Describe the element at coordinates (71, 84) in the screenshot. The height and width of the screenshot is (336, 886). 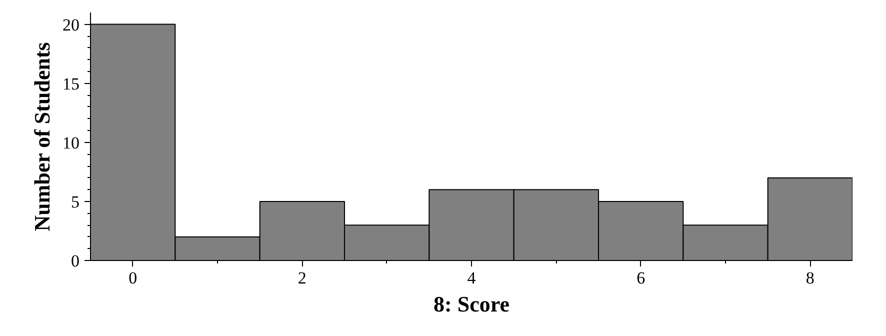
I see `y-tick-label: 15` at that location.